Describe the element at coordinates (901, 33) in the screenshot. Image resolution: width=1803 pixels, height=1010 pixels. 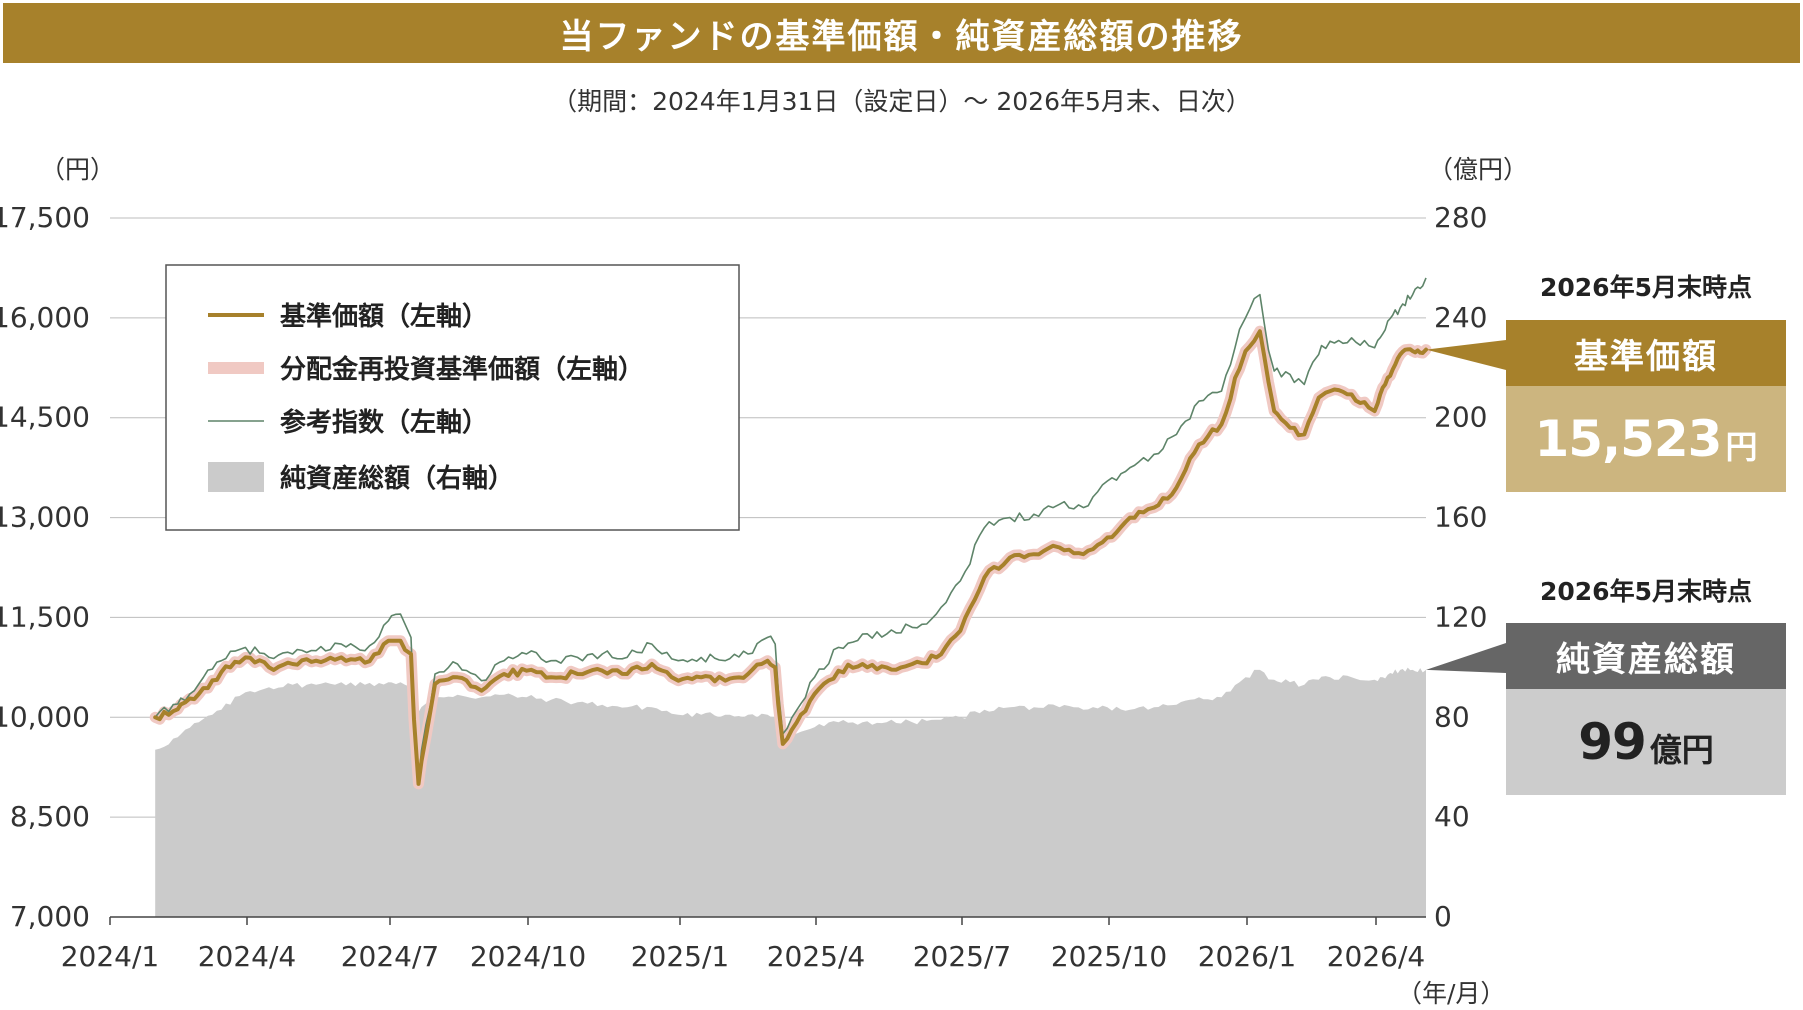
I see `chart-title: 当ファンドの基準価額・純資産総額の推移` at that location.